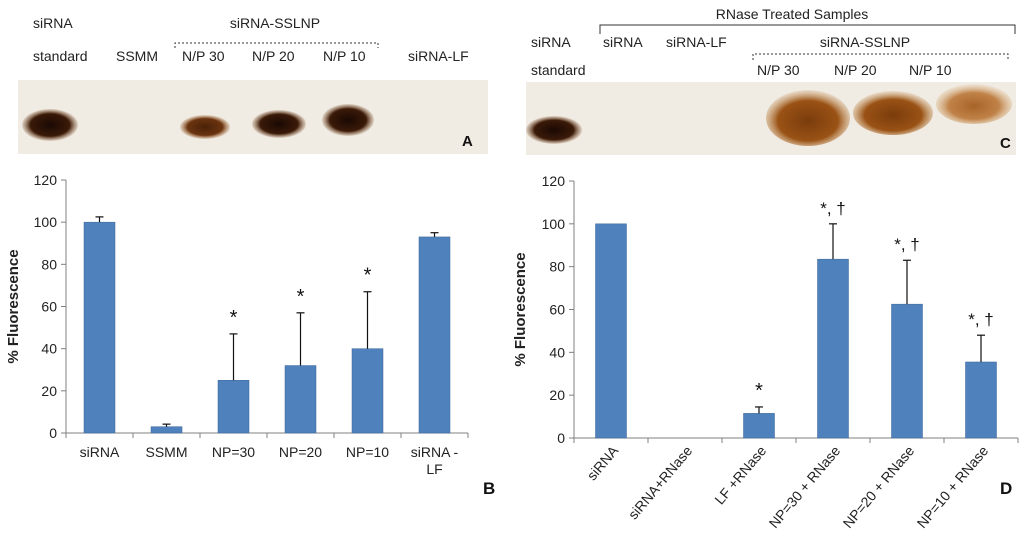 Image resolution: width=1024 pixels, height=543 pixels. Describe the element at coordinates (344, 56) in the screenshot. I see `panel-a-lane-np10: N/P 10` at that location.